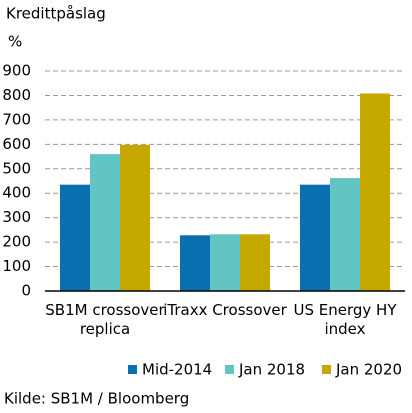 This screenshot has height=413, width=412. What do you see at coordinates (271, 370) in the screenshot?
I see `legend-label: Jan 2018` at bounding box center [271, 370].